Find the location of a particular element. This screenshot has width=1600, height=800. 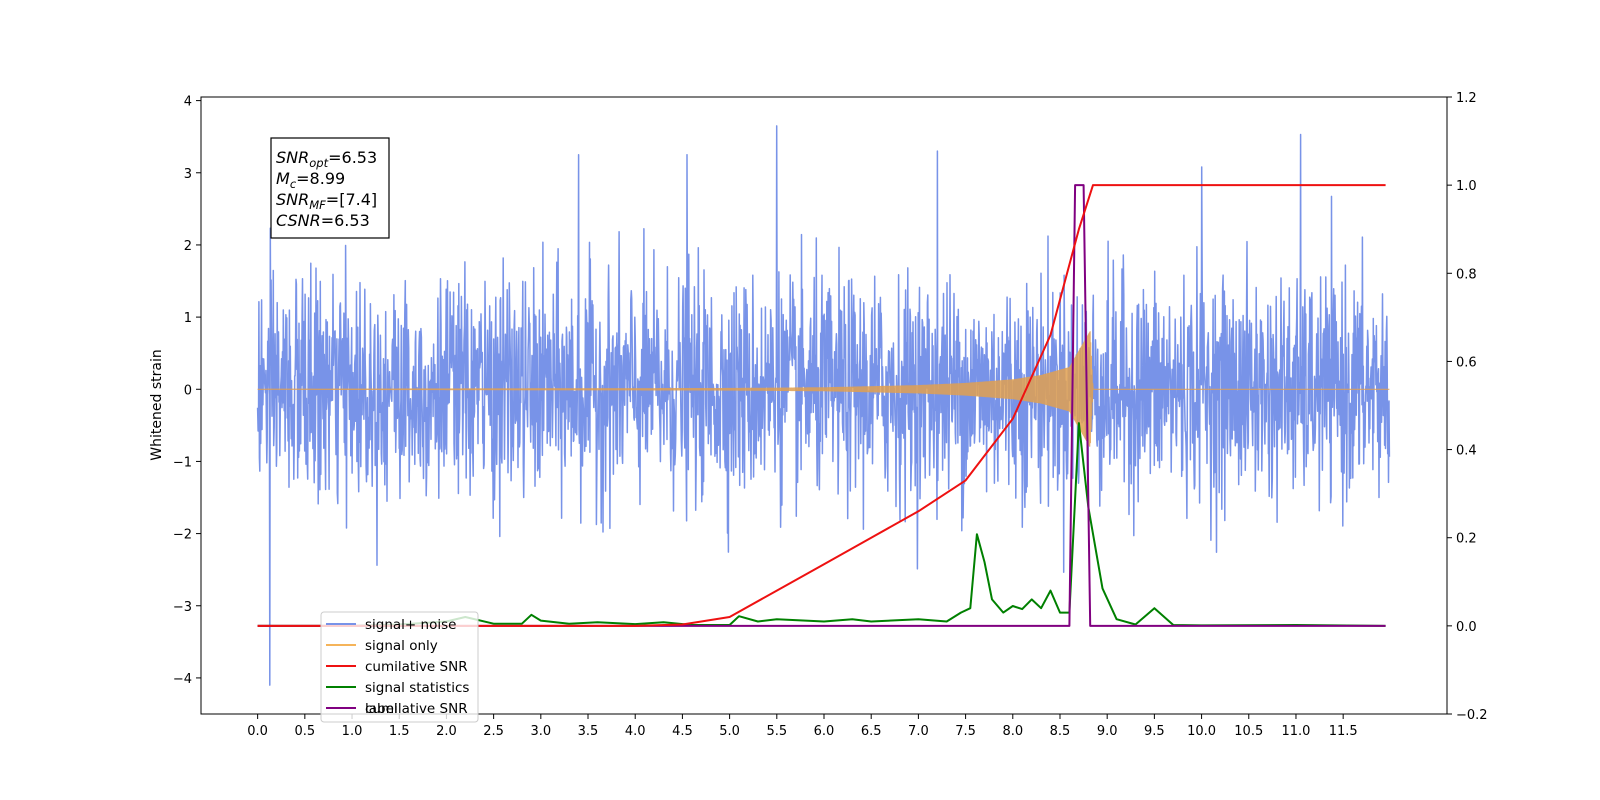

x-tick-label: 0.0 is located at coordinates (257, 731).